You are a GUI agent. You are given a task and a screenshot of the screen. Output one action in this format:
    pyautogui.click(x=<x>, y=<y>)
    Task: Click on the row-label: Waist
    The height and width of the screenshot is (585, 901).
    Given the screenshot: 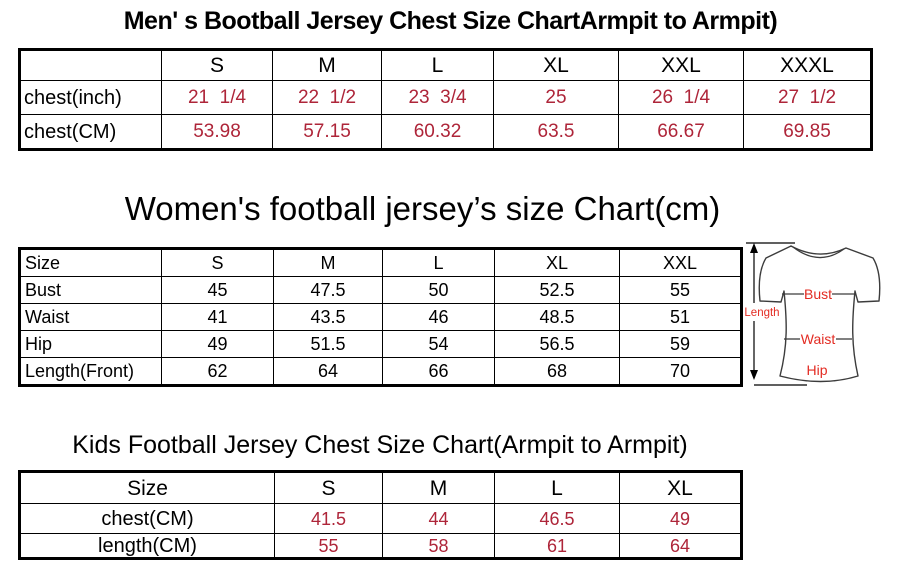 What is the action you would take?
    pyautogui.click(x=90, y=317)
    